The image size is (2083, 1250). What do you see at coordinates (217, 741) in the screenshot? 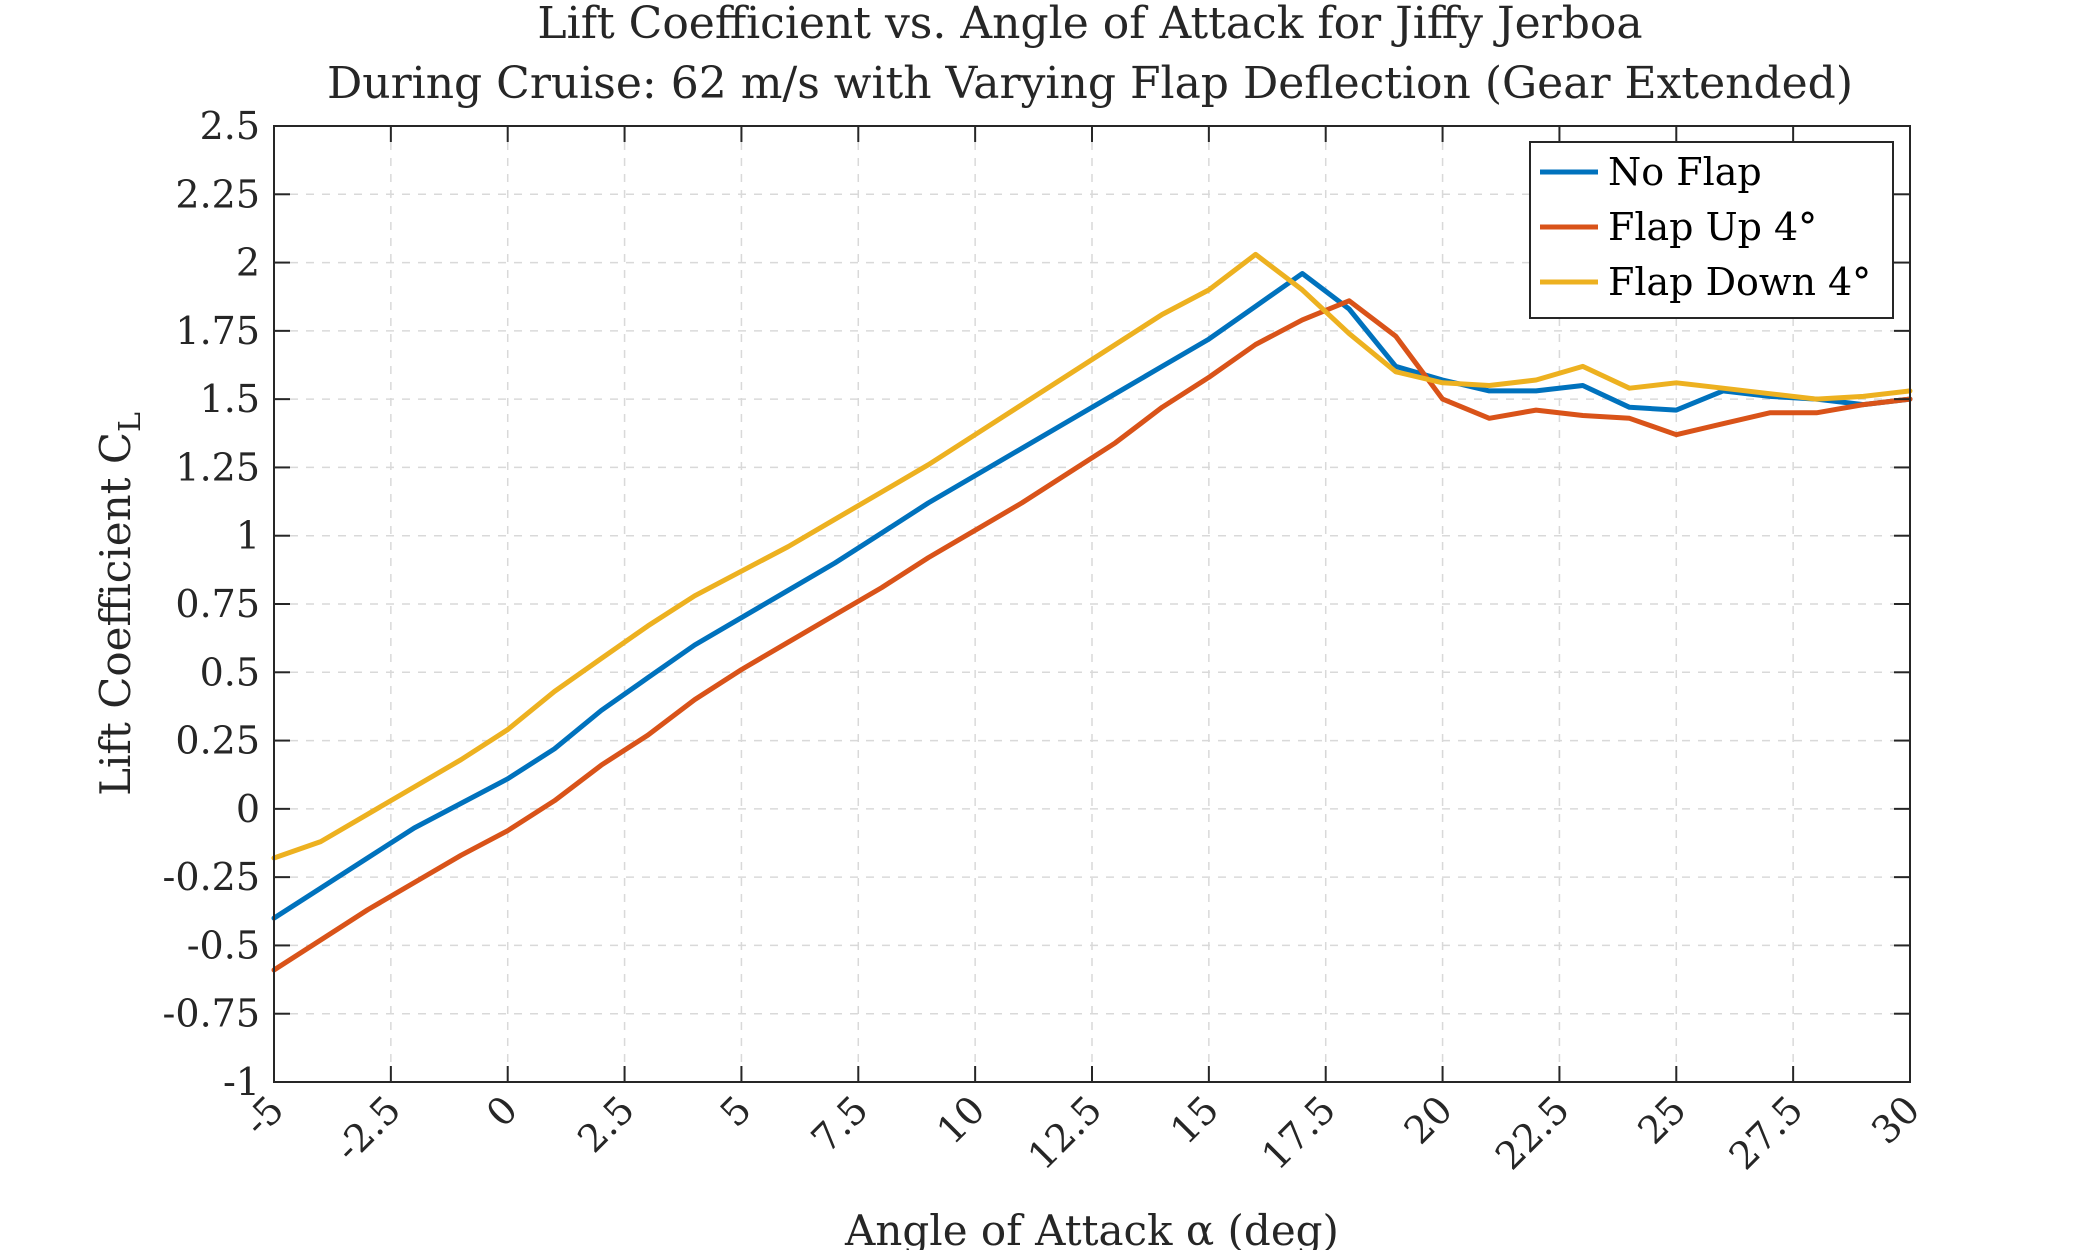
I see `y-tick-label: 0.25` at bounding box center [217, 741].